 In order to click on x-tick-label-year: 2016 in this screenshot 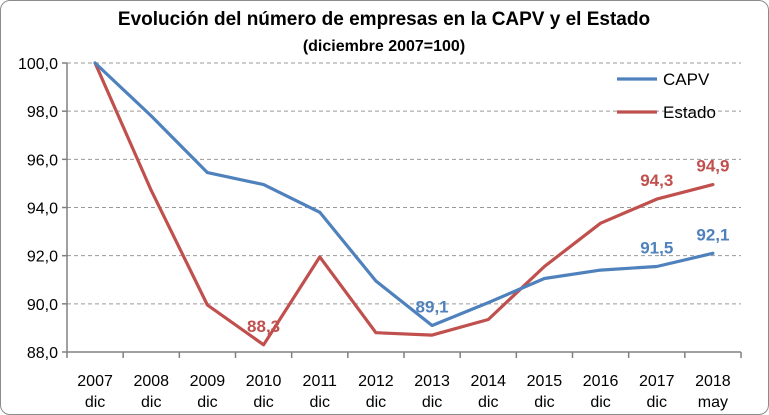, I will do `click(601, 381)`.